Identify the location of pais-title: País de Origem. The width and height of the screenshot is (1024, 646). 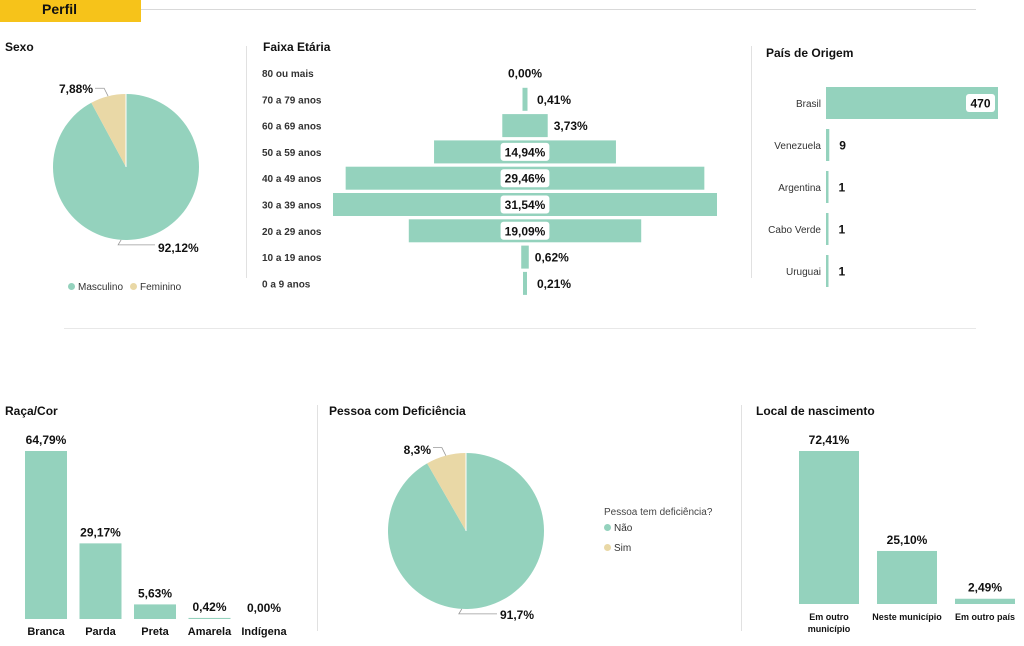
(810, 53).